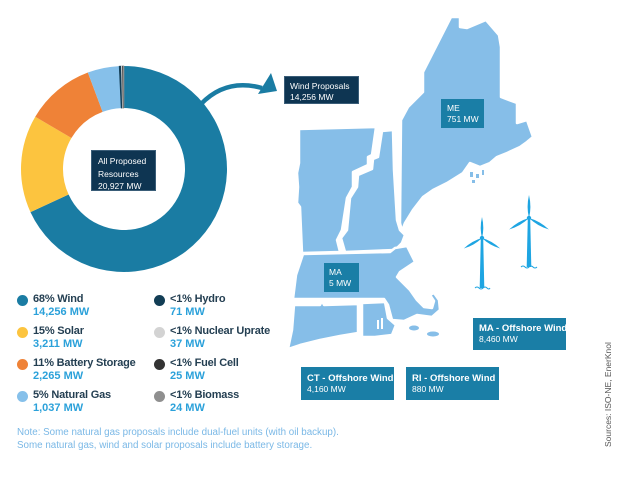  I want to click on map-label-ri-offshore-title: RI - Offshore Wind, so click(454, 378).